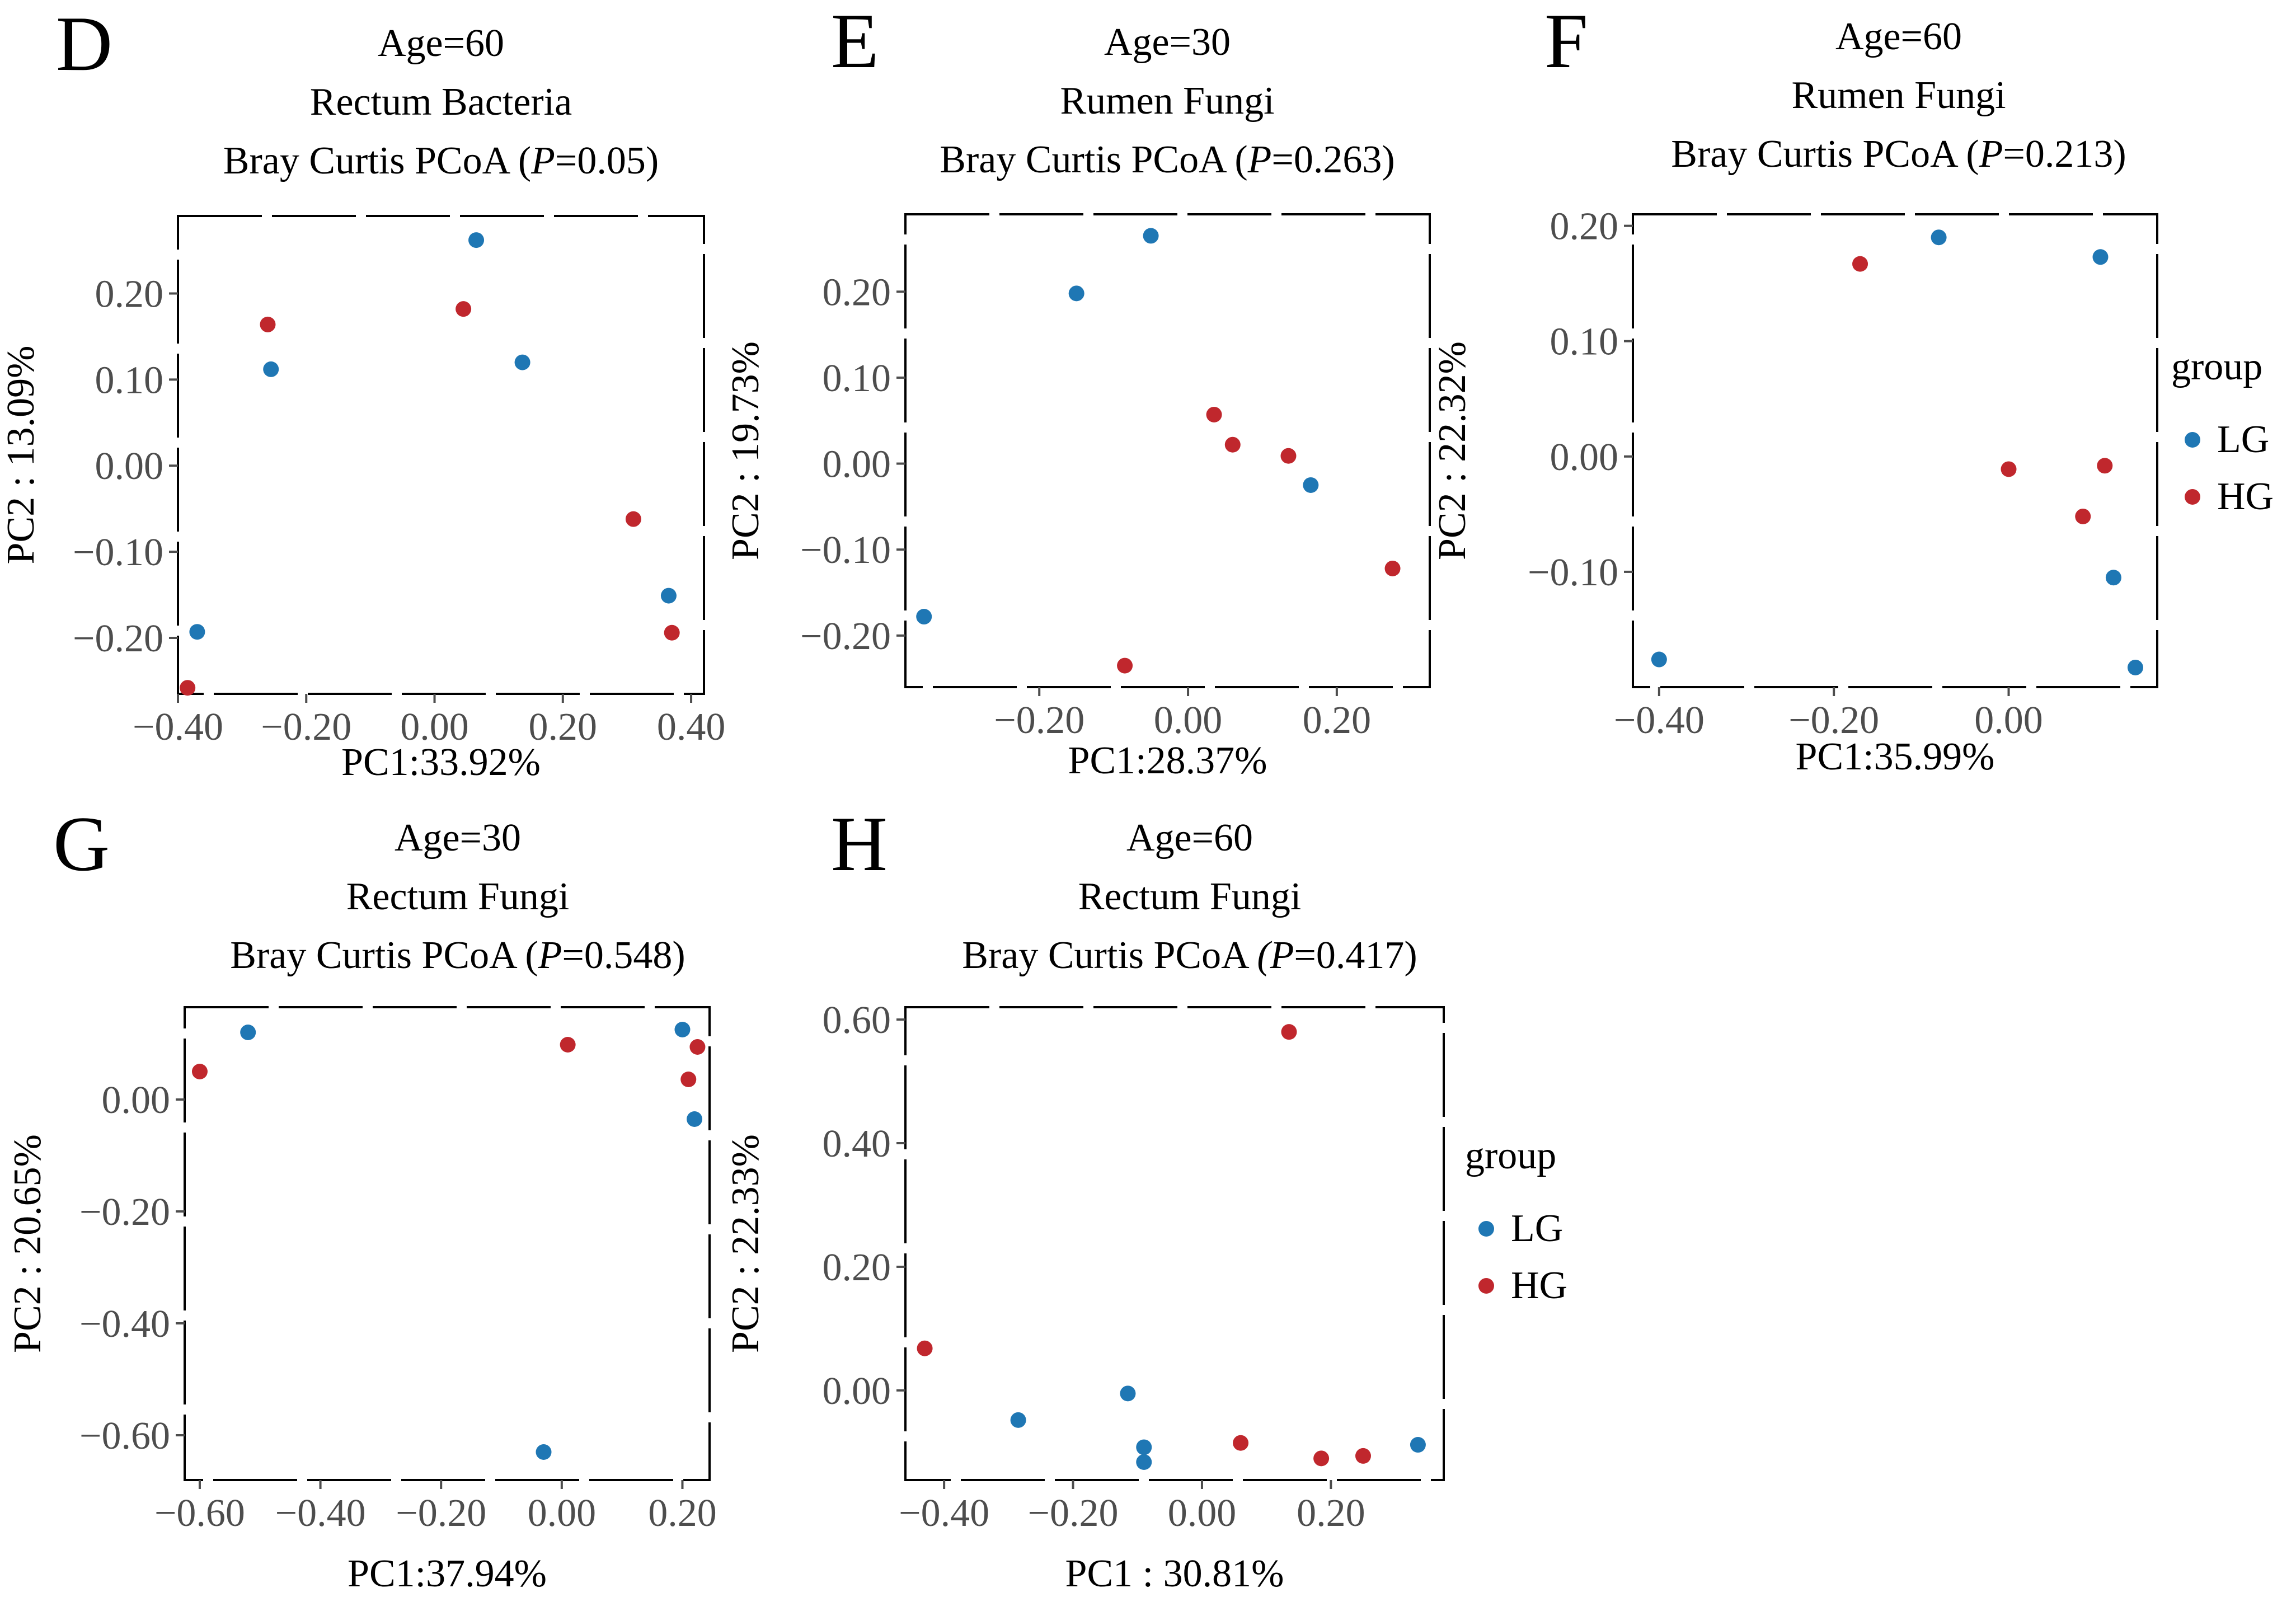 The height and width of the screenshot is (1602, 2296). I want to click on title-test: Bray Curtis PCoA (P=0.213), so click(1898, 154).